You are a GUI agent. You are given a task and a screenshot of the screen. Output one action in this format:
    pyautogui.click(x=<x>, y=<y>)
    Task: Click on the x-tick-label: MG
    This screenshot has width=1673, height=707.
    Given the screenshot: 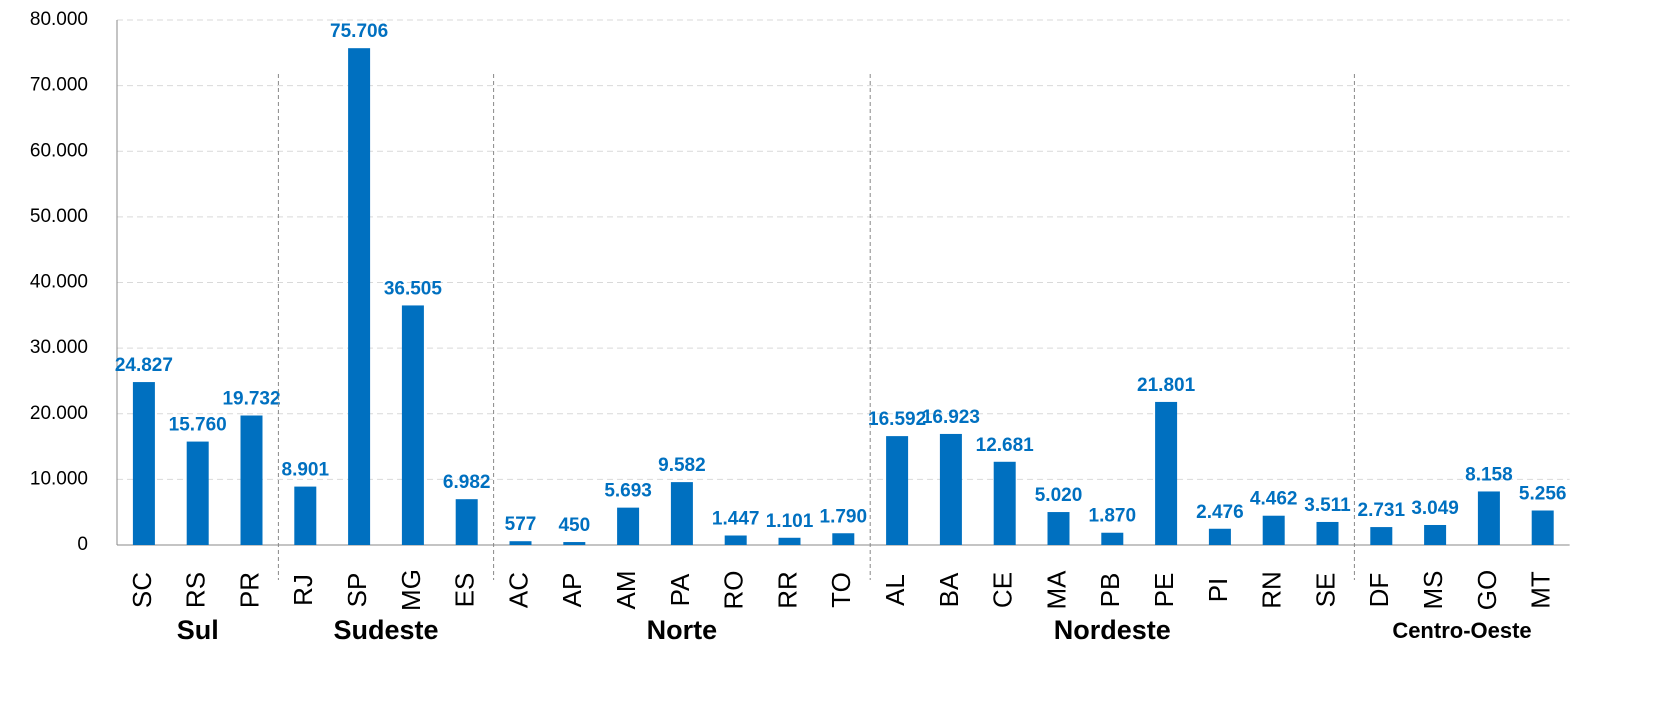 What is the action you would take?
    pyautogui.click(x=411, y=590)
    